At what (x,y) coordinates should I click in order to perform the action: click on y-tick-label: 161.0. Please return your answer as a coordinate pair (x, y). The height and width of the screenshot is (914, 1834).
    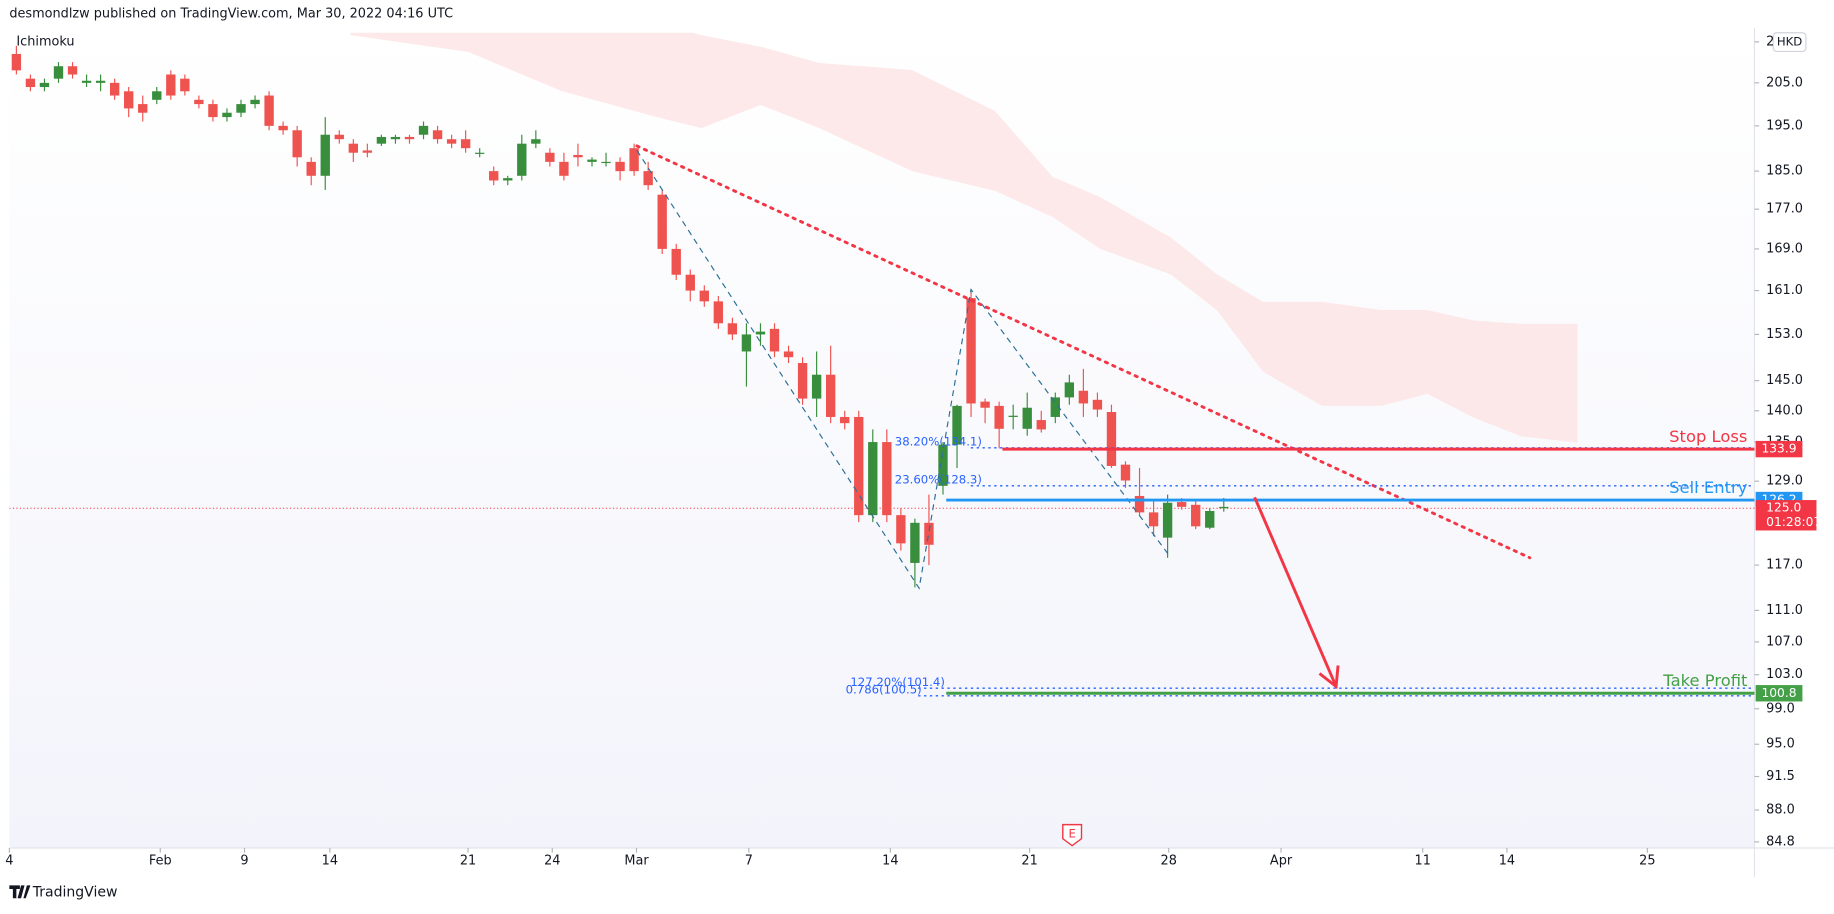
    Looking at the image, I should click on (1784, 290).